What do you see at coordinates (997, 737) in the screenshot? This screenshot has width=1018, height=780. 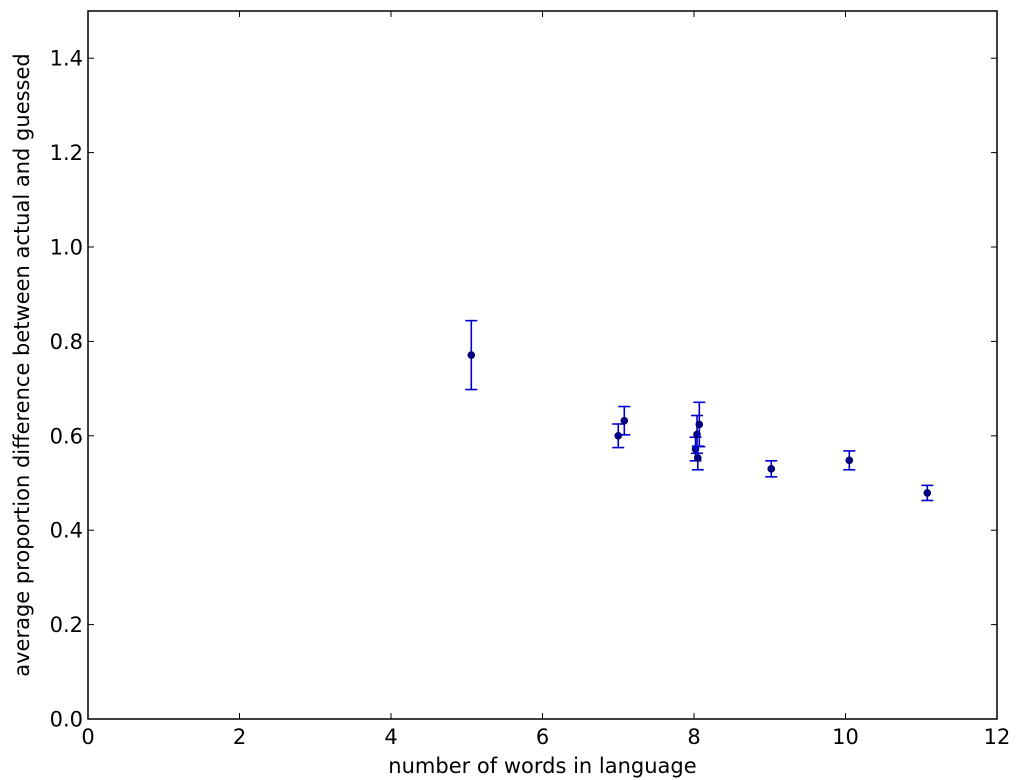 I see `x-tick-label: 12` at bounding box center [997, 737].